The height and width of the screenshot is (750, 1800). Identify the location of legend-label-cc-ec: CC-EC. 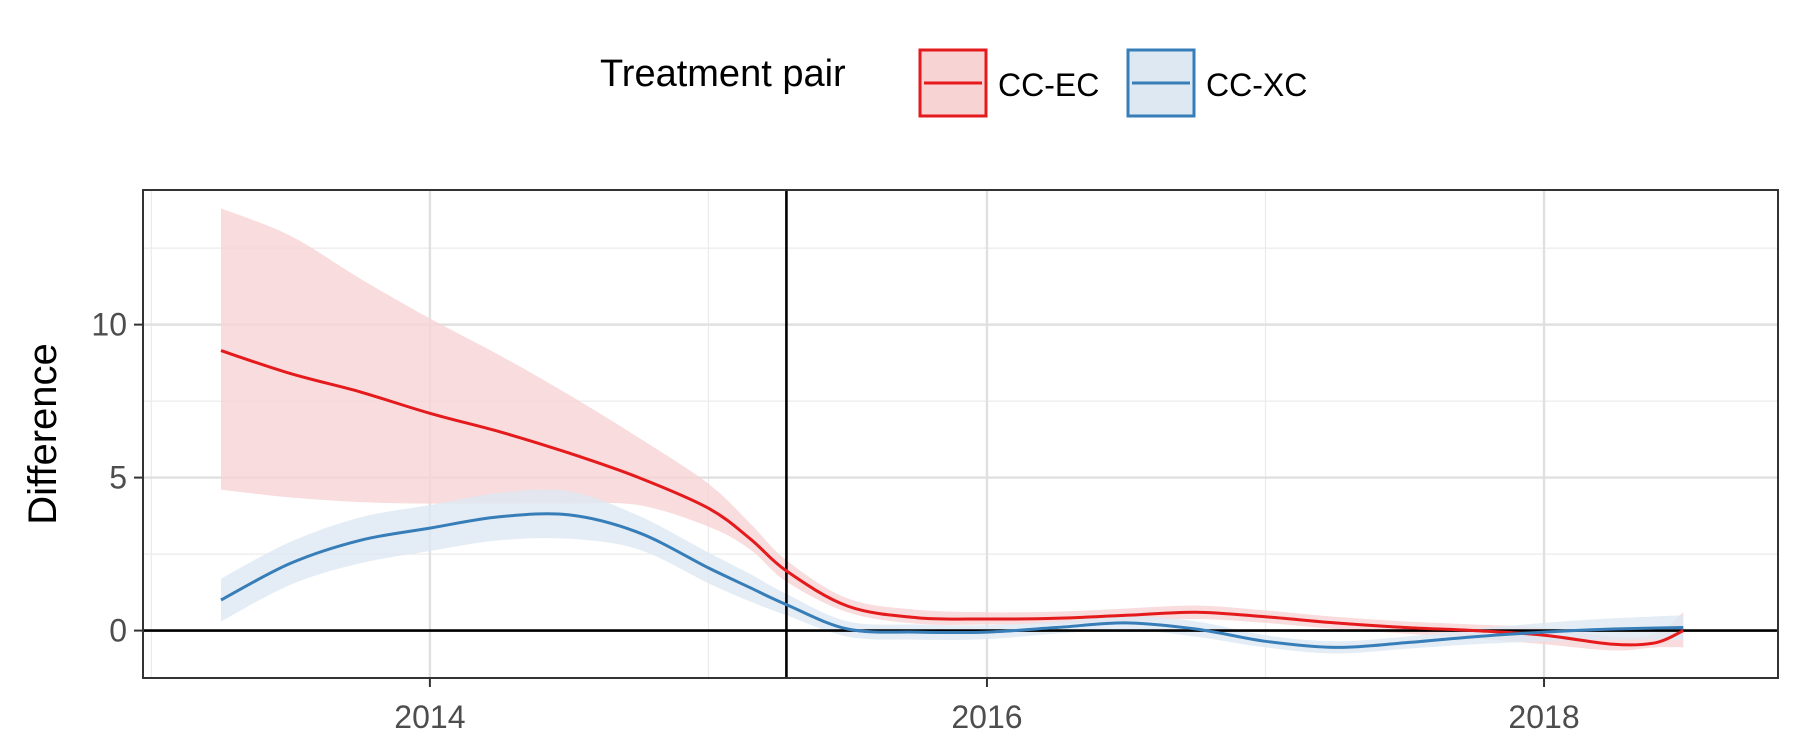
(1048, 85).